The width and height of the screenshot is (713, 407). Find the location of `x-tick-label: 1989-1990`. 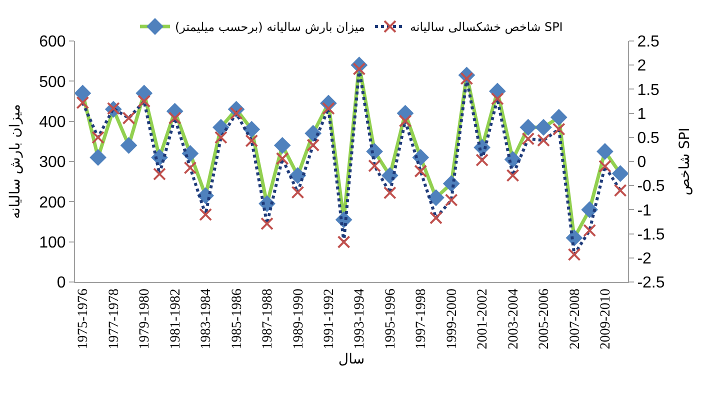

x-tick-label: 1989-1990 is located at coordinates (298, 319).